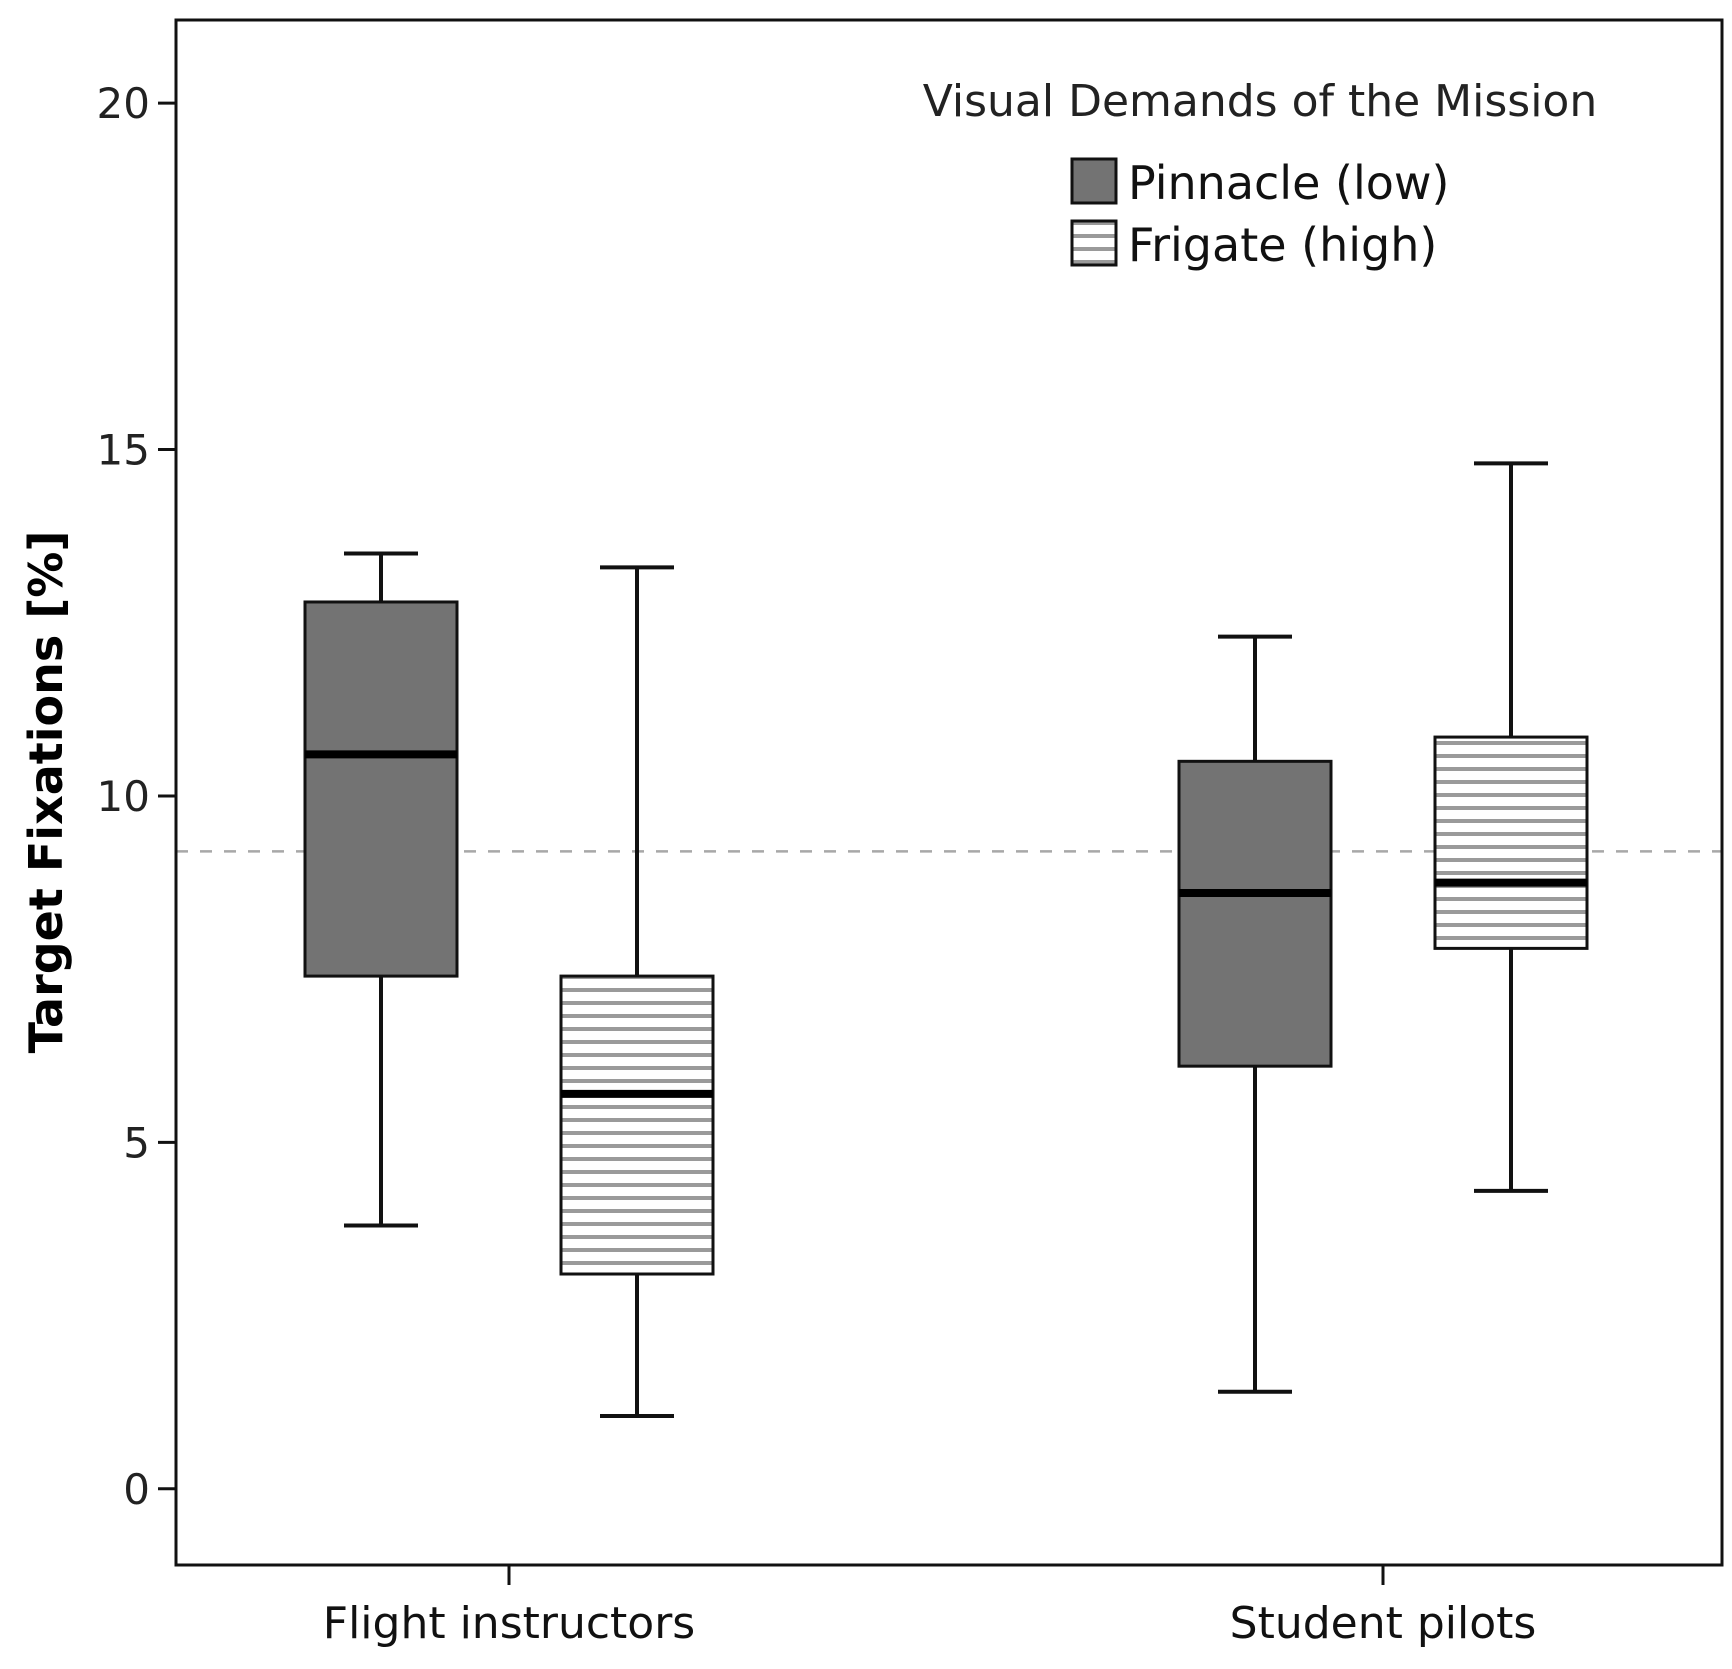  What do you see at coordinates (1383, 1623) in the screenshot?
I see `x-category-label: Student pilots` at bounding box center [1383, 1623].